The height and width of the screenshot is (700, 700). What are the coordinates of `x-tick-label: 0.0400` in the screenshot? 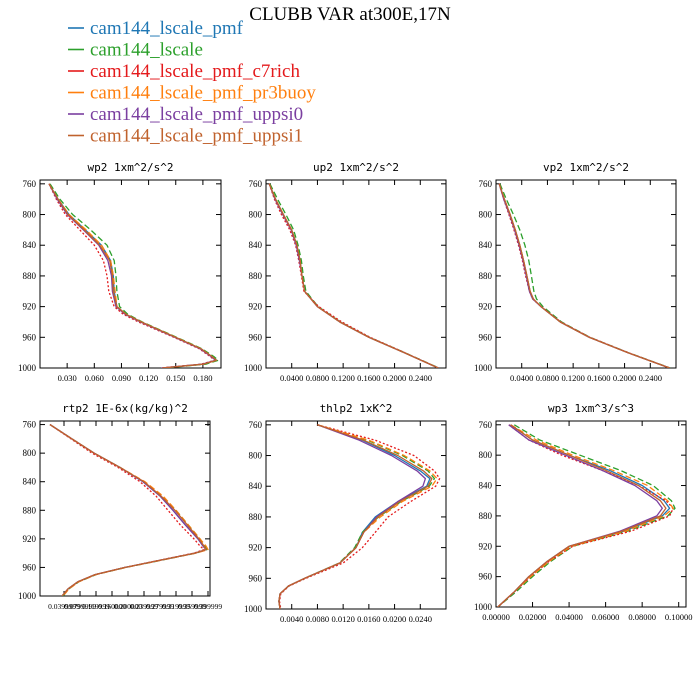 It's located at (521, 378).